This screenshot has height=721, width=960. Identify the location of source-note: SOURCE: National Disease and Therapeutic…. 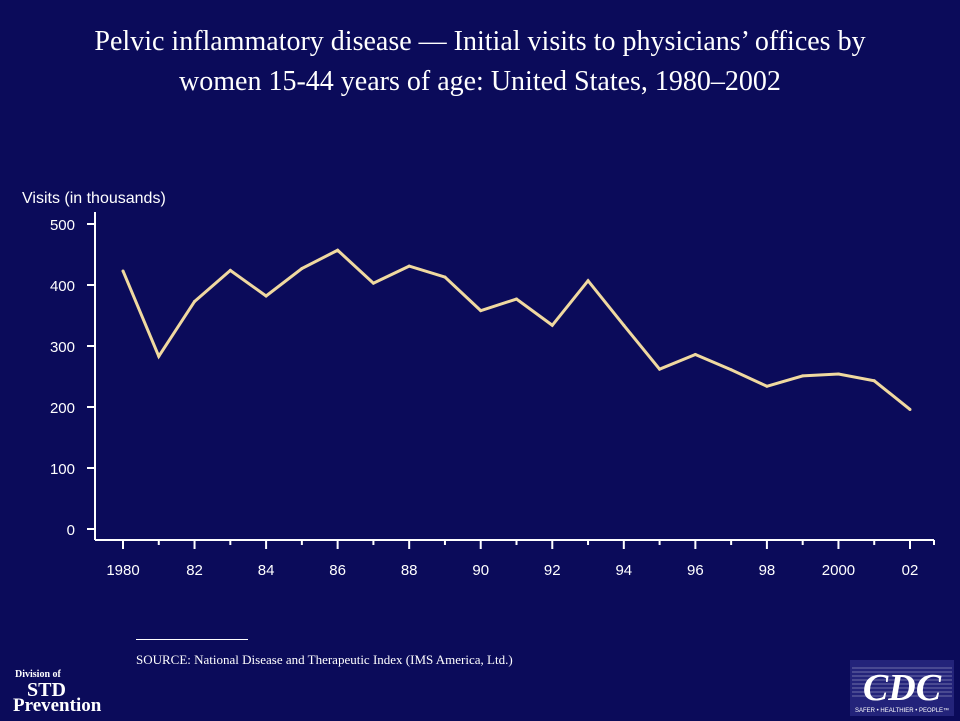
(324, 659).